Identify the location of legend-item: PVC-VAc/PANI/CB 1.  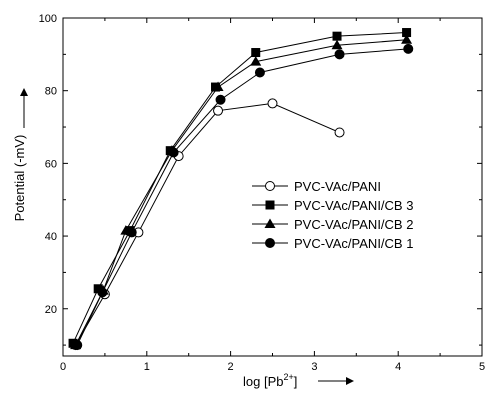
(332, 243).